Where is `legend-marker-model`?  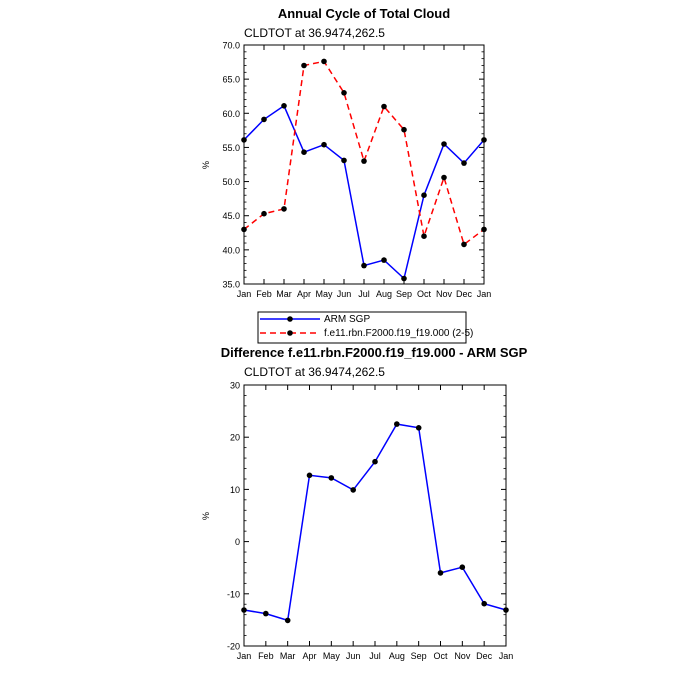
legend-marker-model is located at coordinates (290, 333).